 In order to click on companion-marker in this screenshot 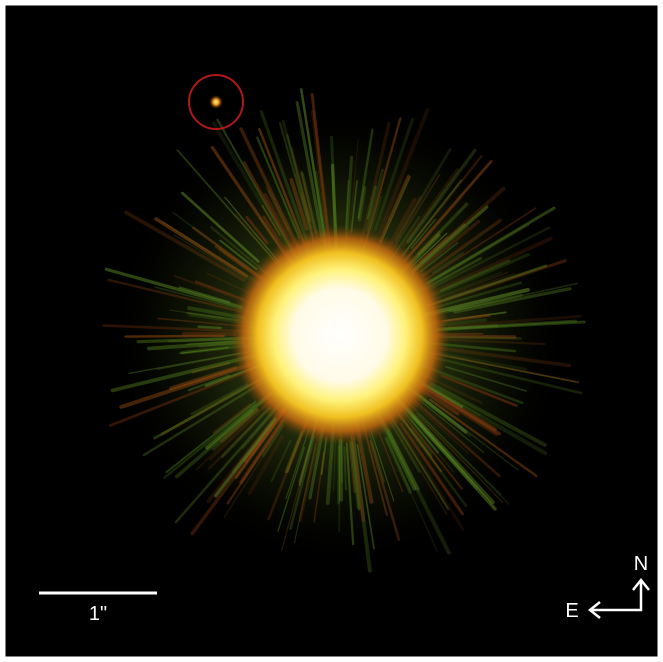, I will do `click(216, 102)`.